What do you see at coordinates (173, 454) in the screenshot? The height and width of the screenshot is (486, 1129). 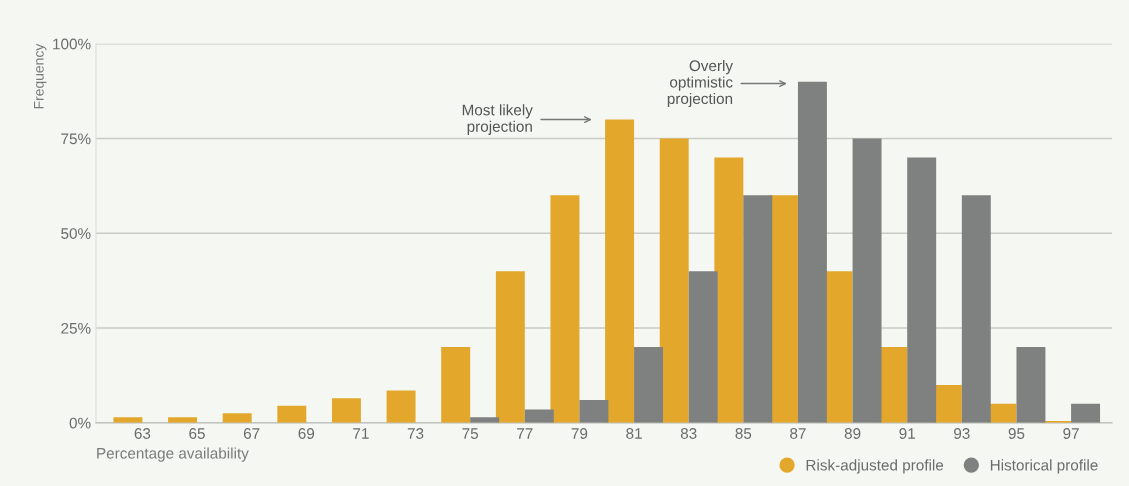 I see `x-axis-title: Percentage availability` at bounding box center [173, 454].